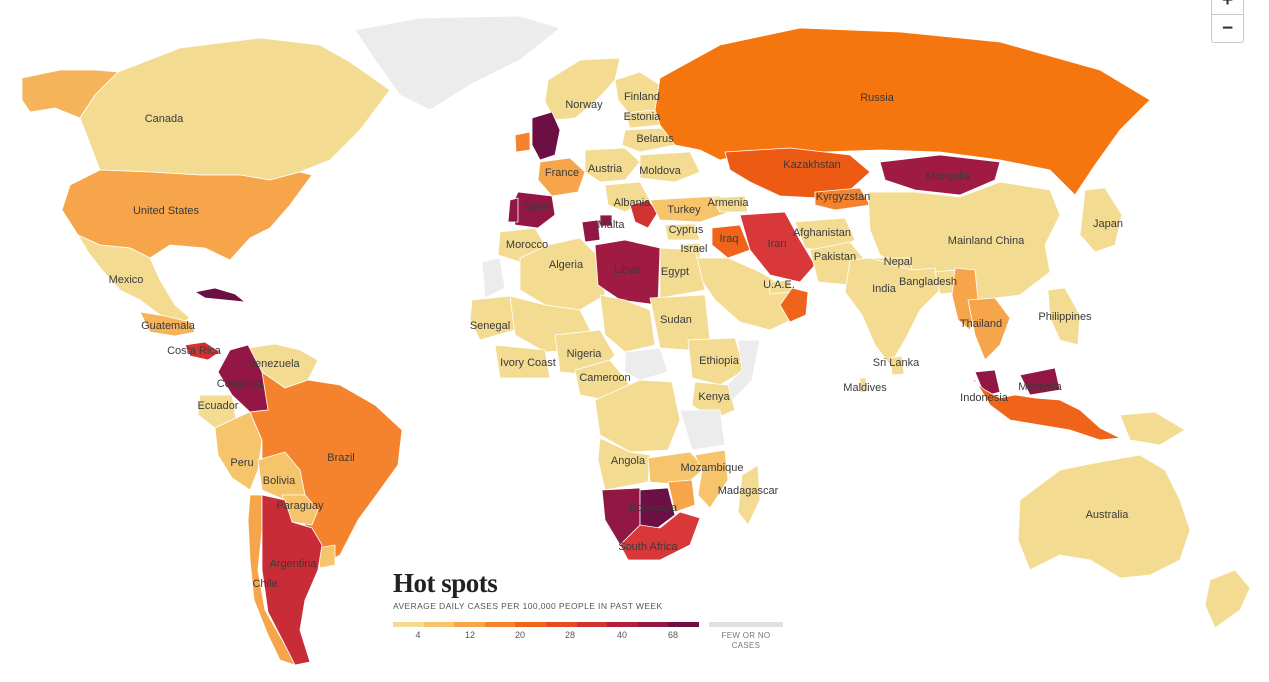 The image size is (1269, 682). What do you see at coordinates (627, 323) in the screenshot?
I see `country-chad` at bounding box center [627, 323].